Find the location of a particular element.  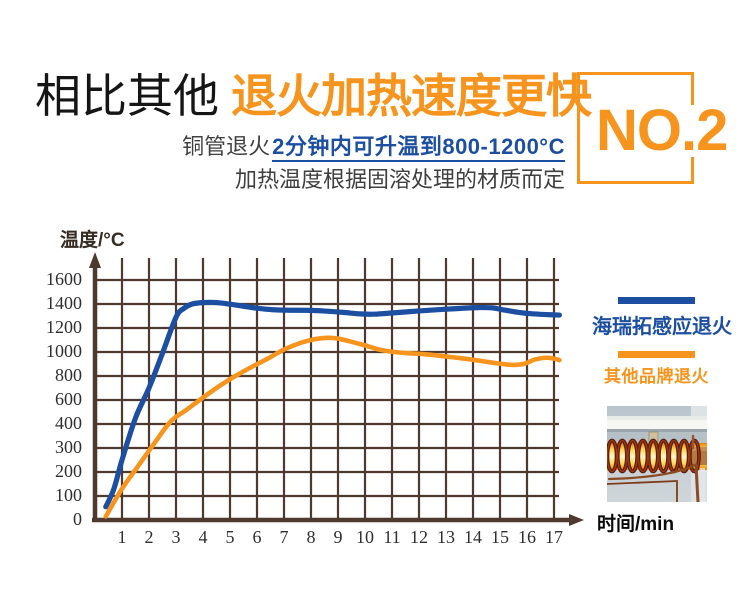

y-tick-label: 100 is located at coordinates (68, 495).